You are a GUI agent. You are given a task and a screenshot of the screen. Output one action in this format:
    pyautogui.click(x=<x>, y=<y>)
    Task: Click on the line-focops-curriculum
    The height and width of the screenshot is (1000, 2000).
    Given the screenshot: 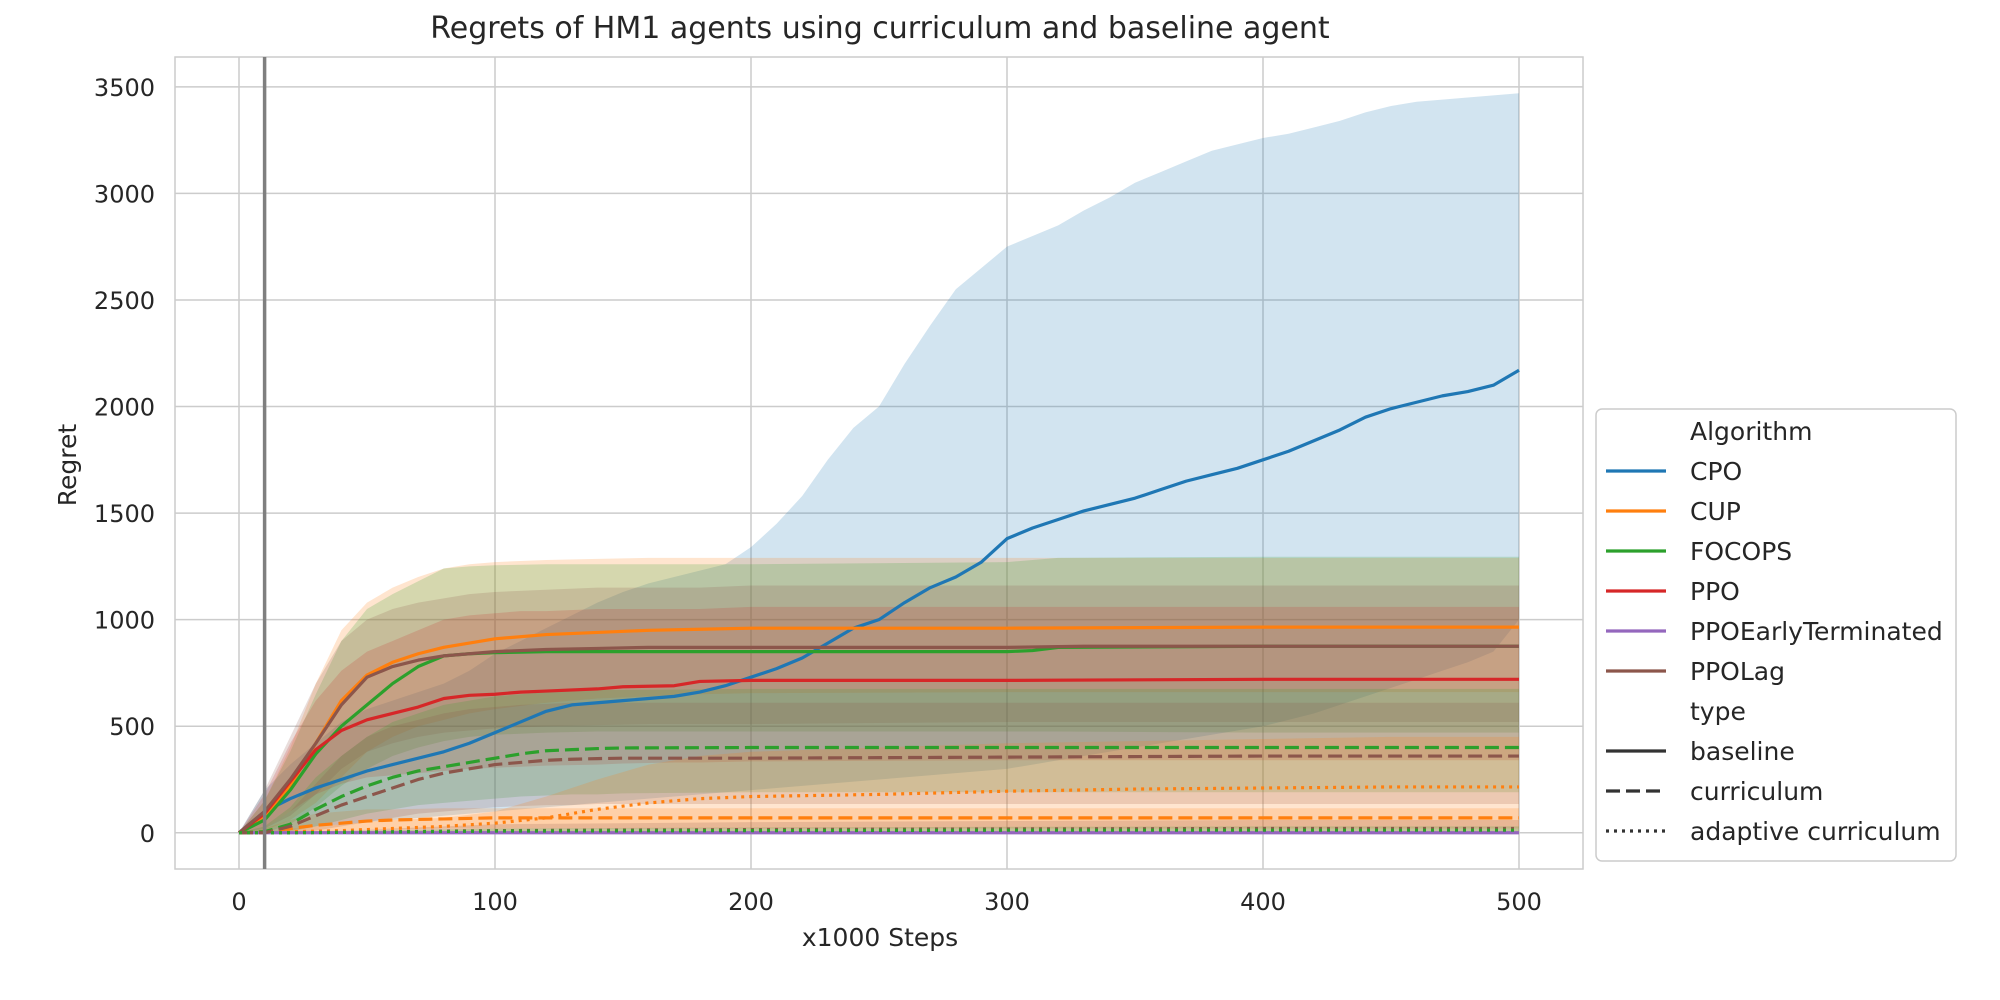 What is the action you would take?
    pyautogui.click(x=878, y=790)
    